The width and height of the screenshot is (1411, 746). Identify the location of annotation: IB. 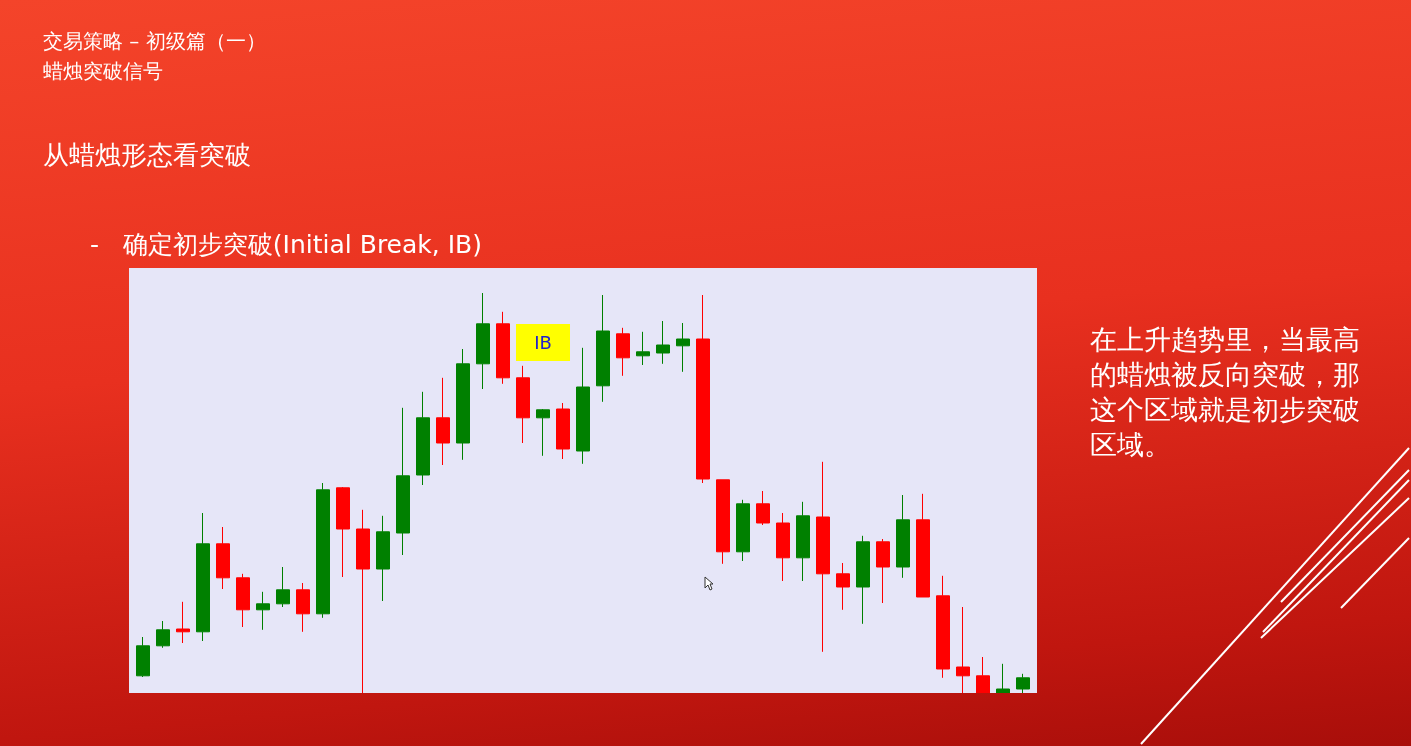
(543, 342).